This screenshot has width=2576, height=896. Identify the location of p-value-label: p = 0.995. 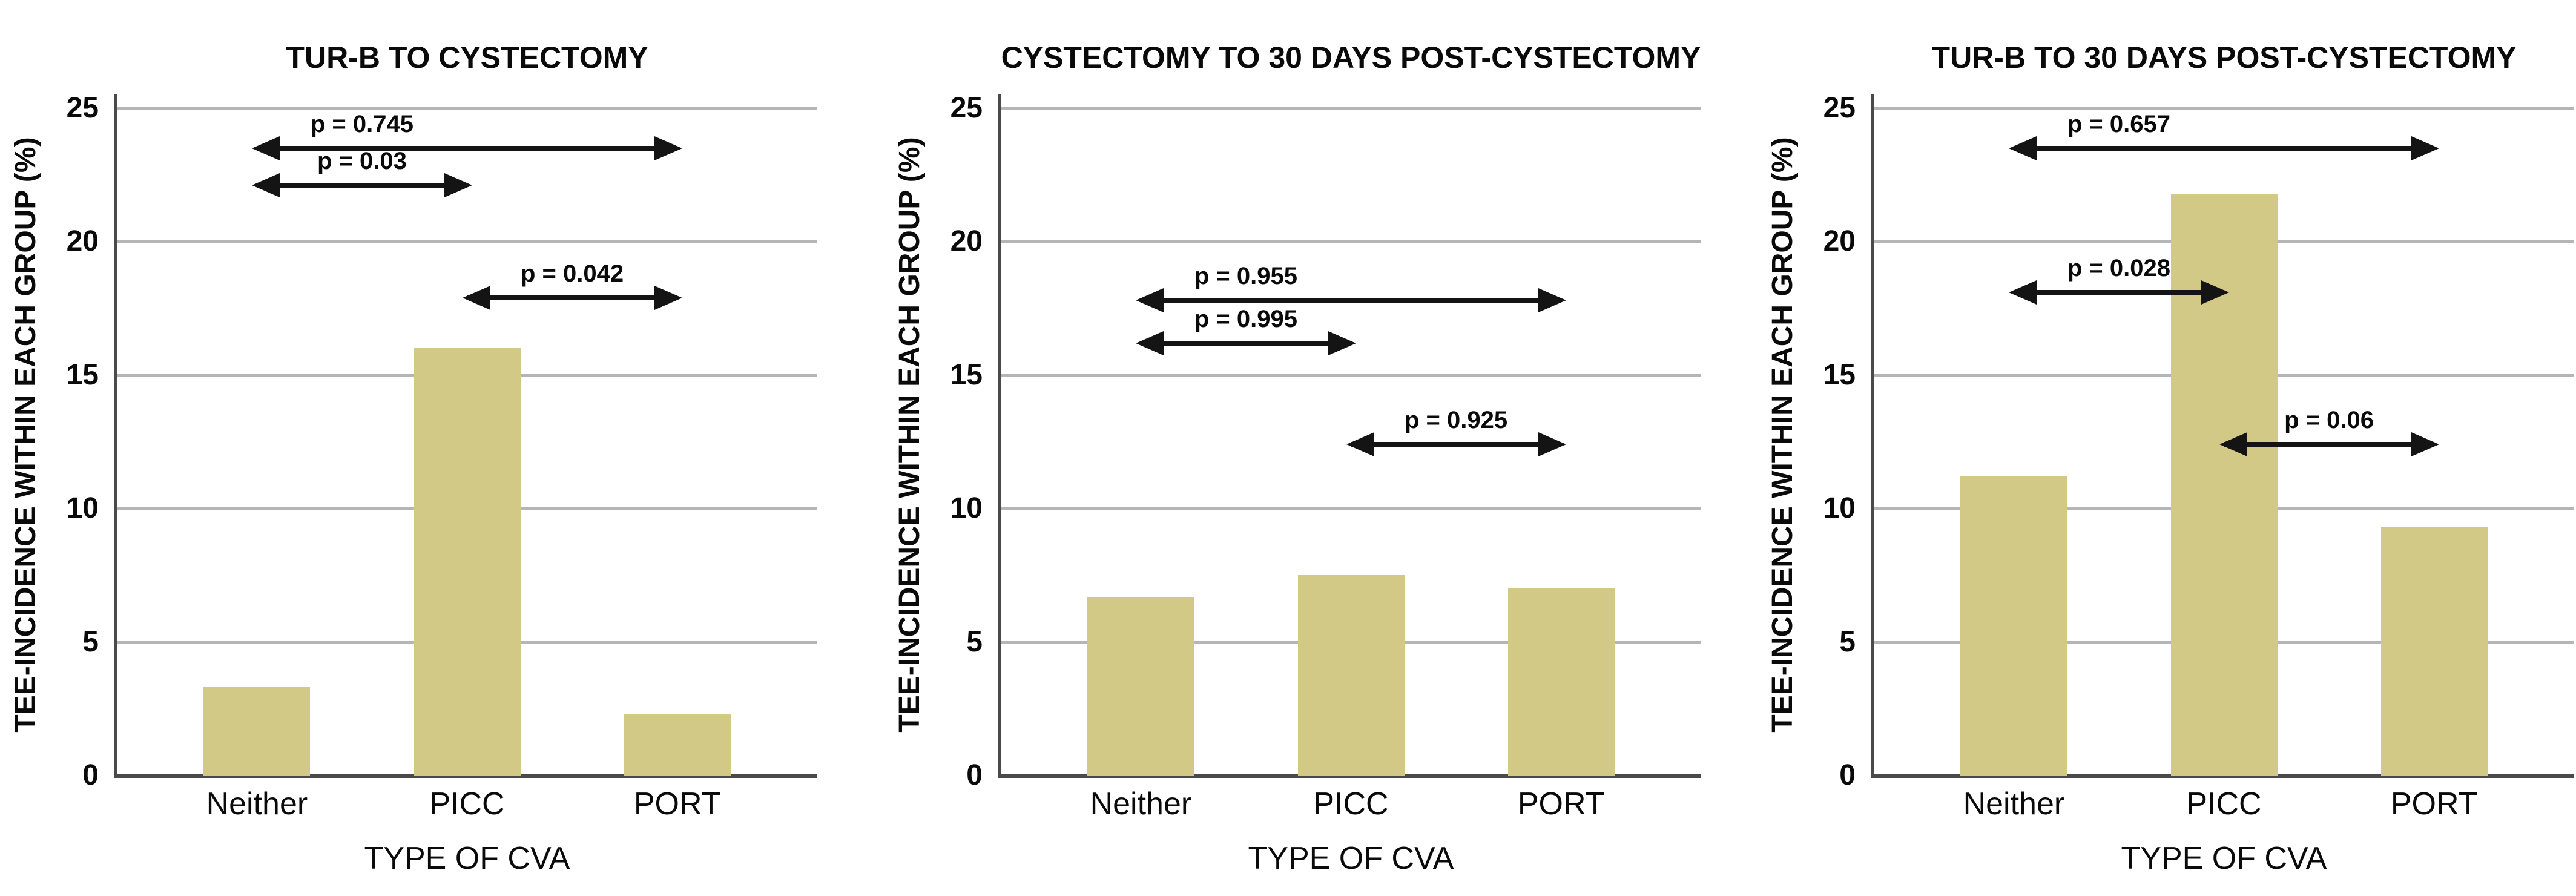
(1245, 318).